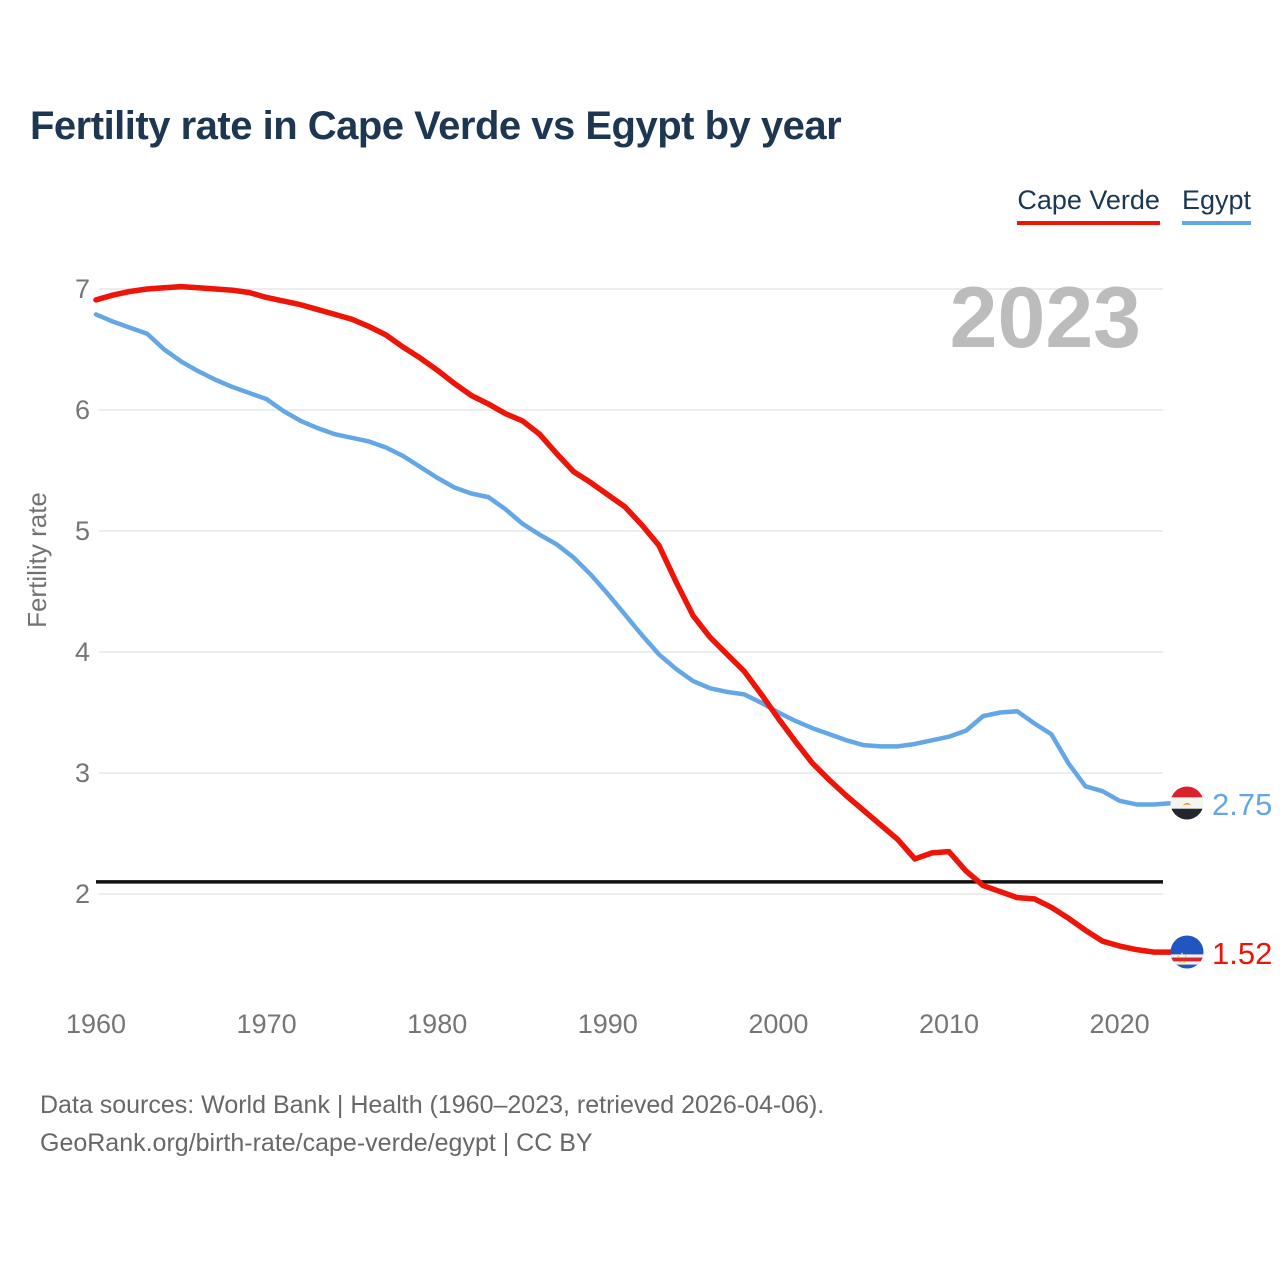  Describe the element at coordinates (1242, 804) in the screenshot. I see `end-label-egypt: 2.75` at that location.